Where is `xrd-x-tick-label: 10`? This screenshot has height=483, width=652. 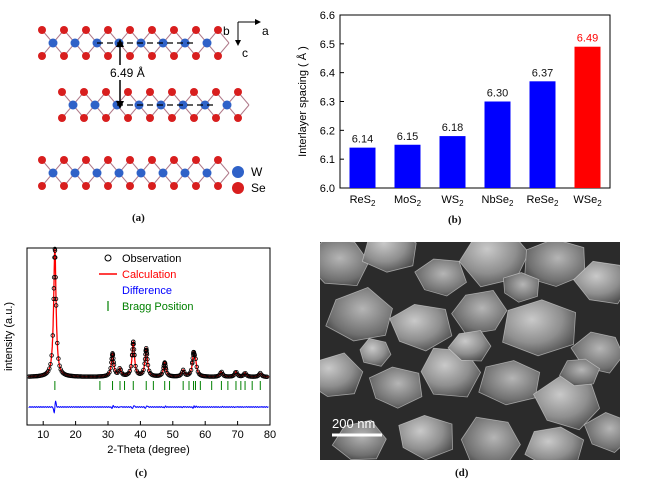
xrd-x-tick-label: 10 is located at coordinates (43, 435).